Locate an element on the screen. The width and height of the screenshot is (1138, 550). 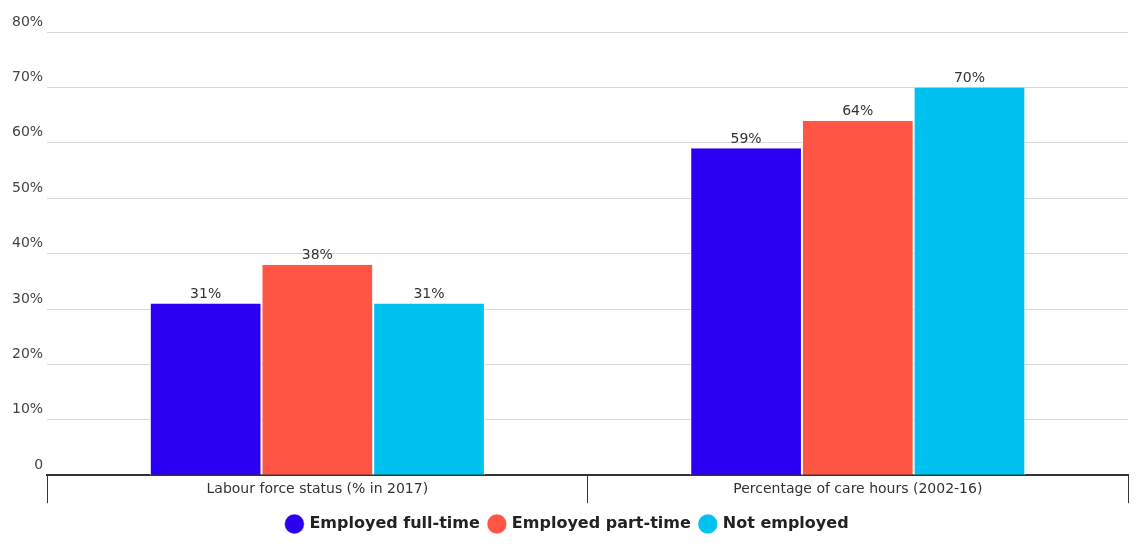
data-label: 38% is located at coordinates (317, 254).